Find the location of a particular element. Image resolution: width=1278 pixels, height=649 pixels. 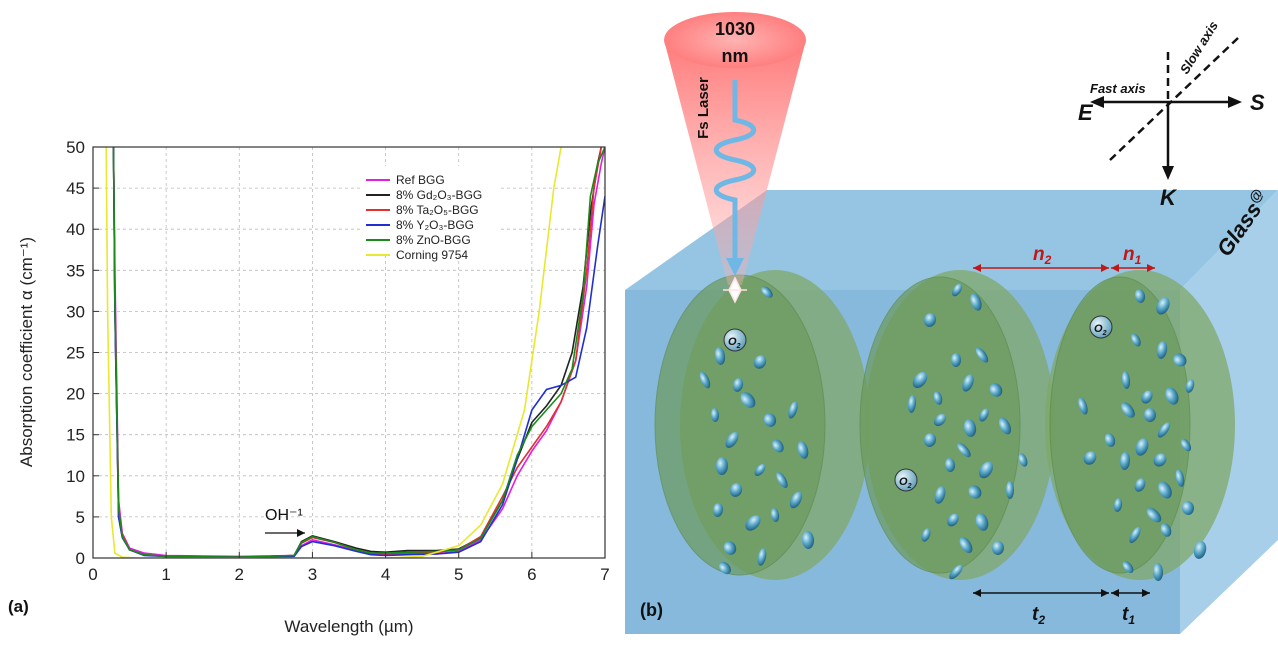

legend-label: Corning 9754 is located at coordinates (432, 255).